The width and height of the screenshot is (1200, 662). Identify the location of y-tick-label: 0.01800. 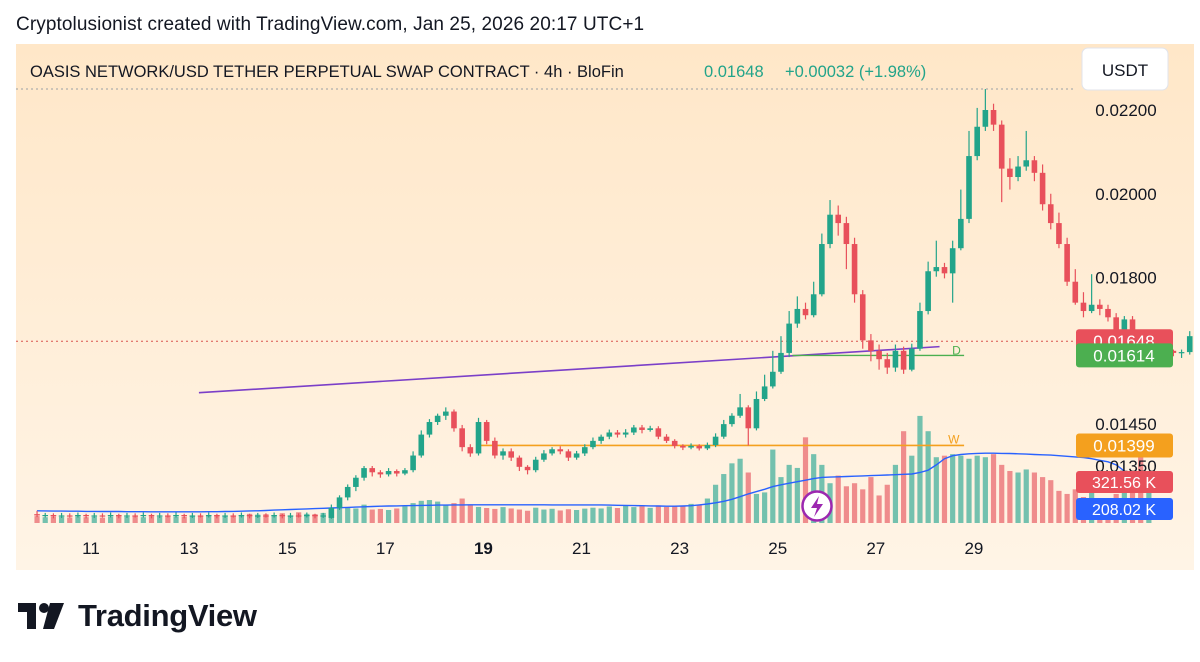
(1125, 278).